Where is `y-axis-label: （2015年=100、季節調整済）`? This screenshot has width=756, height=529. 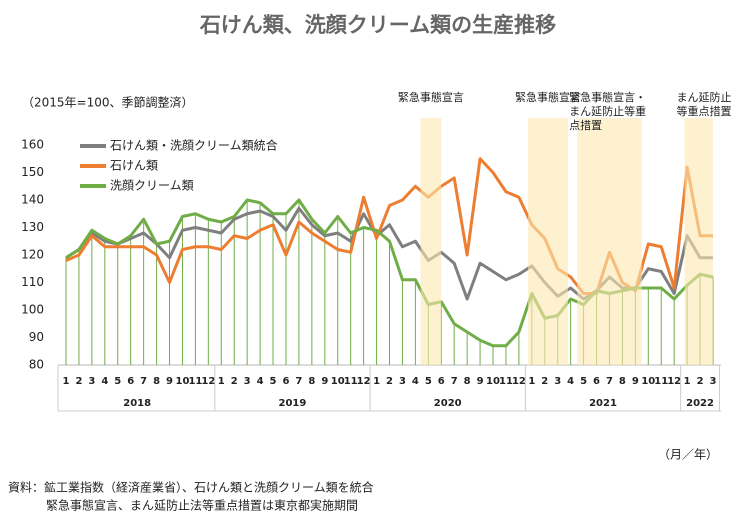
y-axis-label: （2015年=100、季節調整済） is located at coordinates (108, 102).